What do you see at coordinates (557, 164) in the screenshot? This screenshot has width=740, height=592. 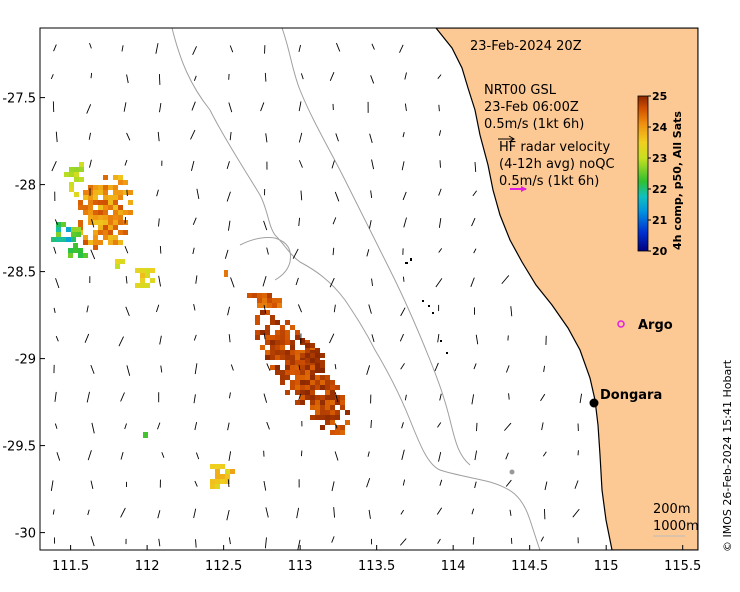 I see `hf-legend-line-2: (4-12h avg) noQC` at bounding box center [557, 164].